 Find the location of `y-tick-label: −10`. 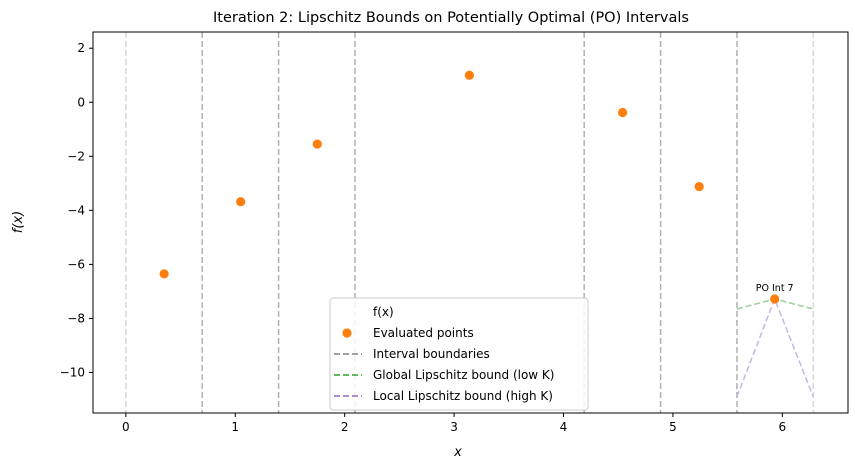

y-tick-label: −10 is located at coordinates (72, 372).